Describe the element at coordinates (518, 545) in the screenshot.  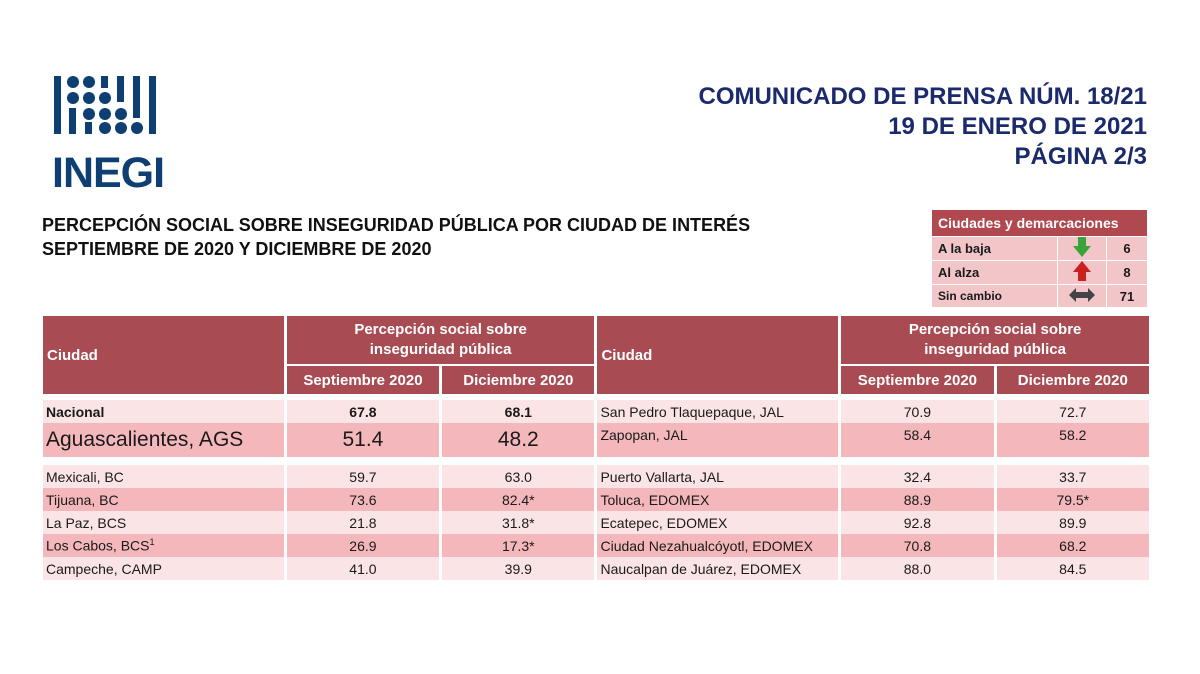
I see `value-dec: 17.3*` at that location.